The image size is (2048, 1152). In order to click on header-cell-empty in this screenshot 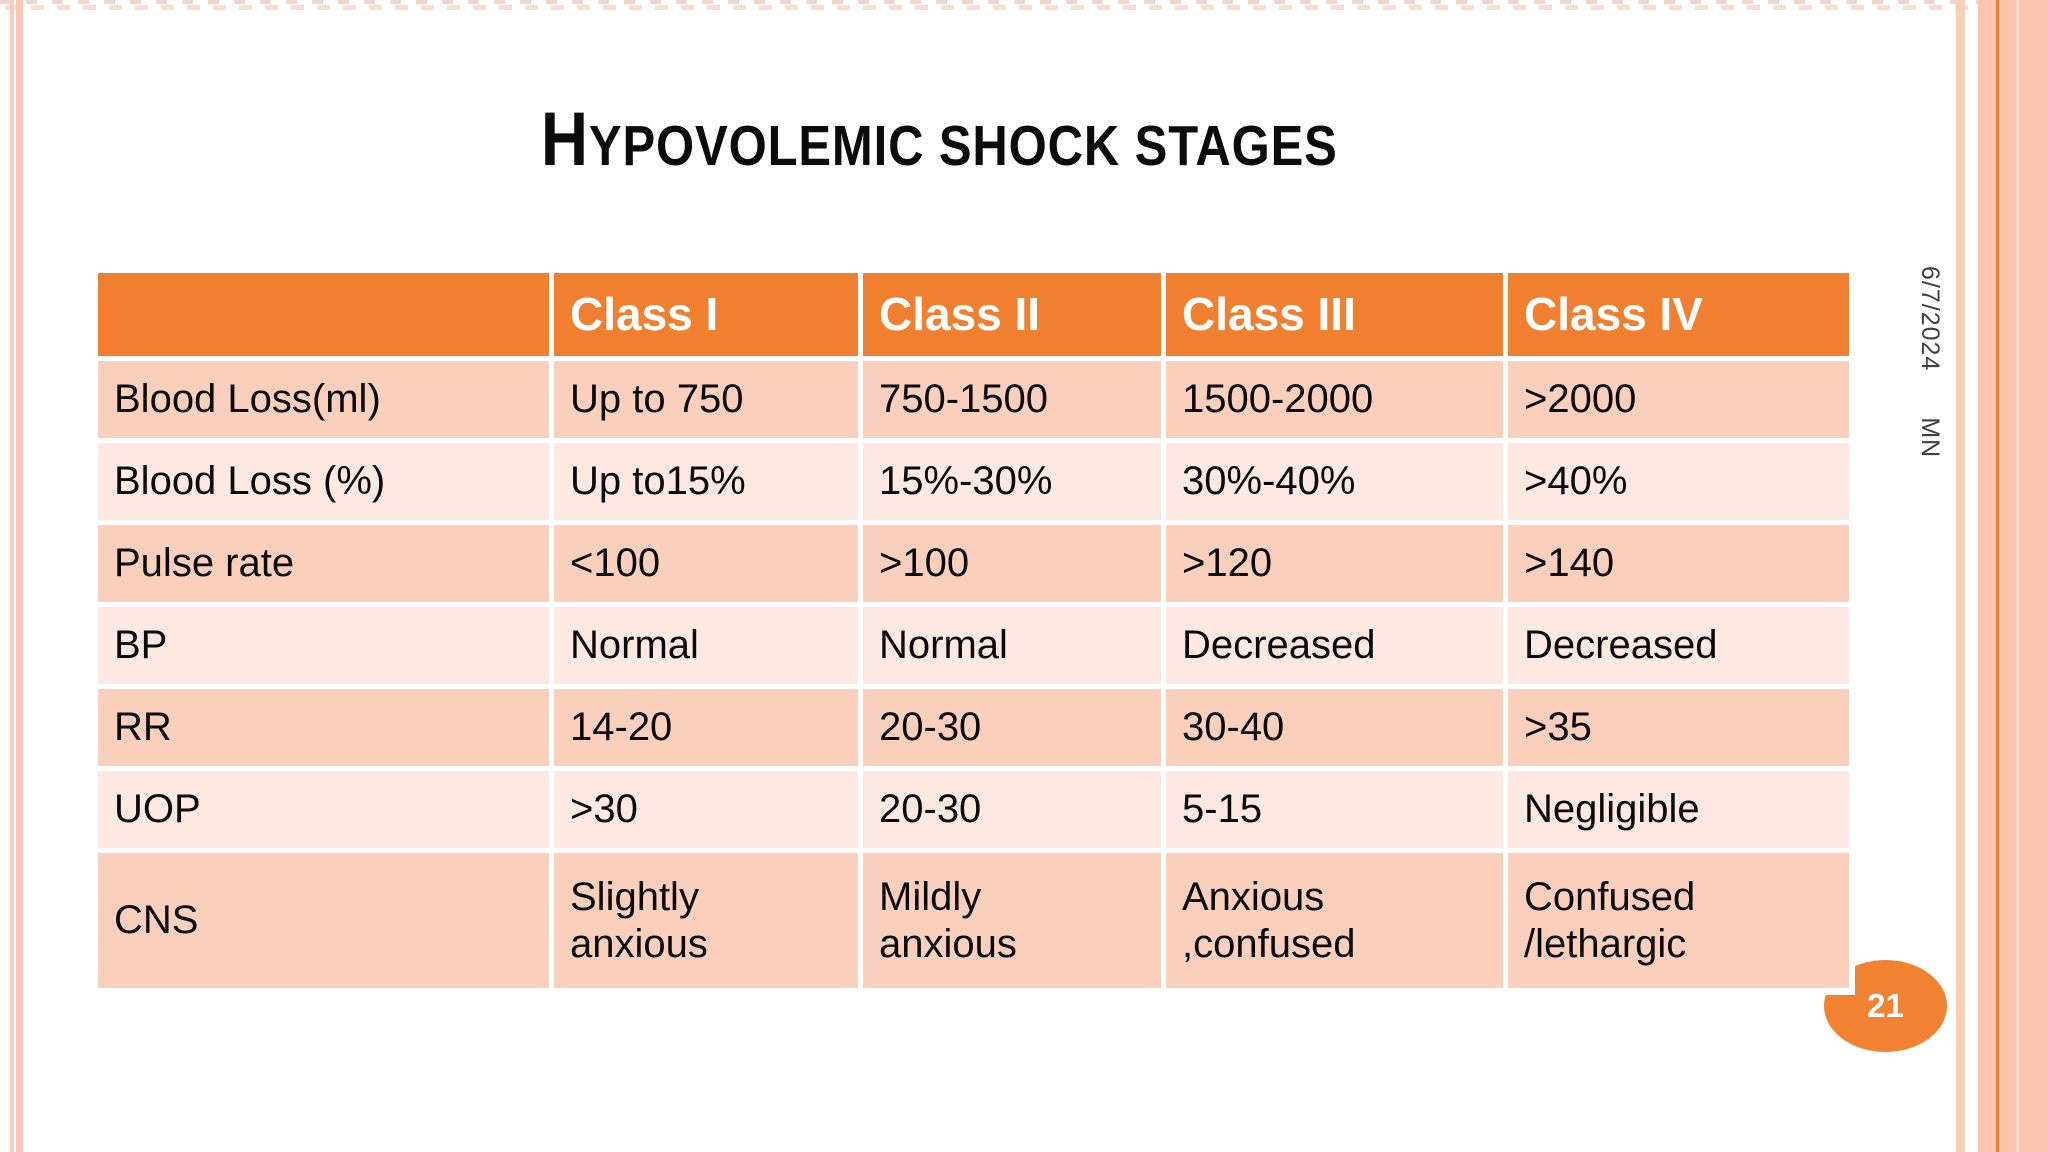, I will do `click(323, 314)`.